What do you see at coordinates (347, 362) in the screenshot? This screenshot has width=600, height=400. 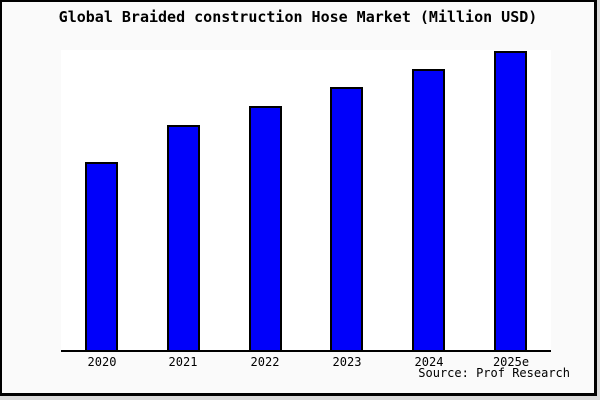 I see `x-tick-label-2023: 2023` at bounding box center [347, 362].